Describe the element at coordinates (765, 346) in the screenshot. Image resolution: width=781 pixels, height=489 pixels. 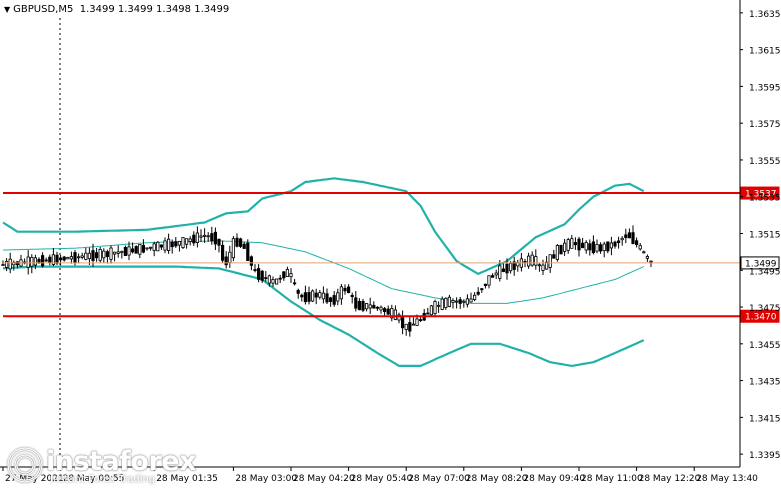
I see `y-tick-label: 1.3455` at that location.